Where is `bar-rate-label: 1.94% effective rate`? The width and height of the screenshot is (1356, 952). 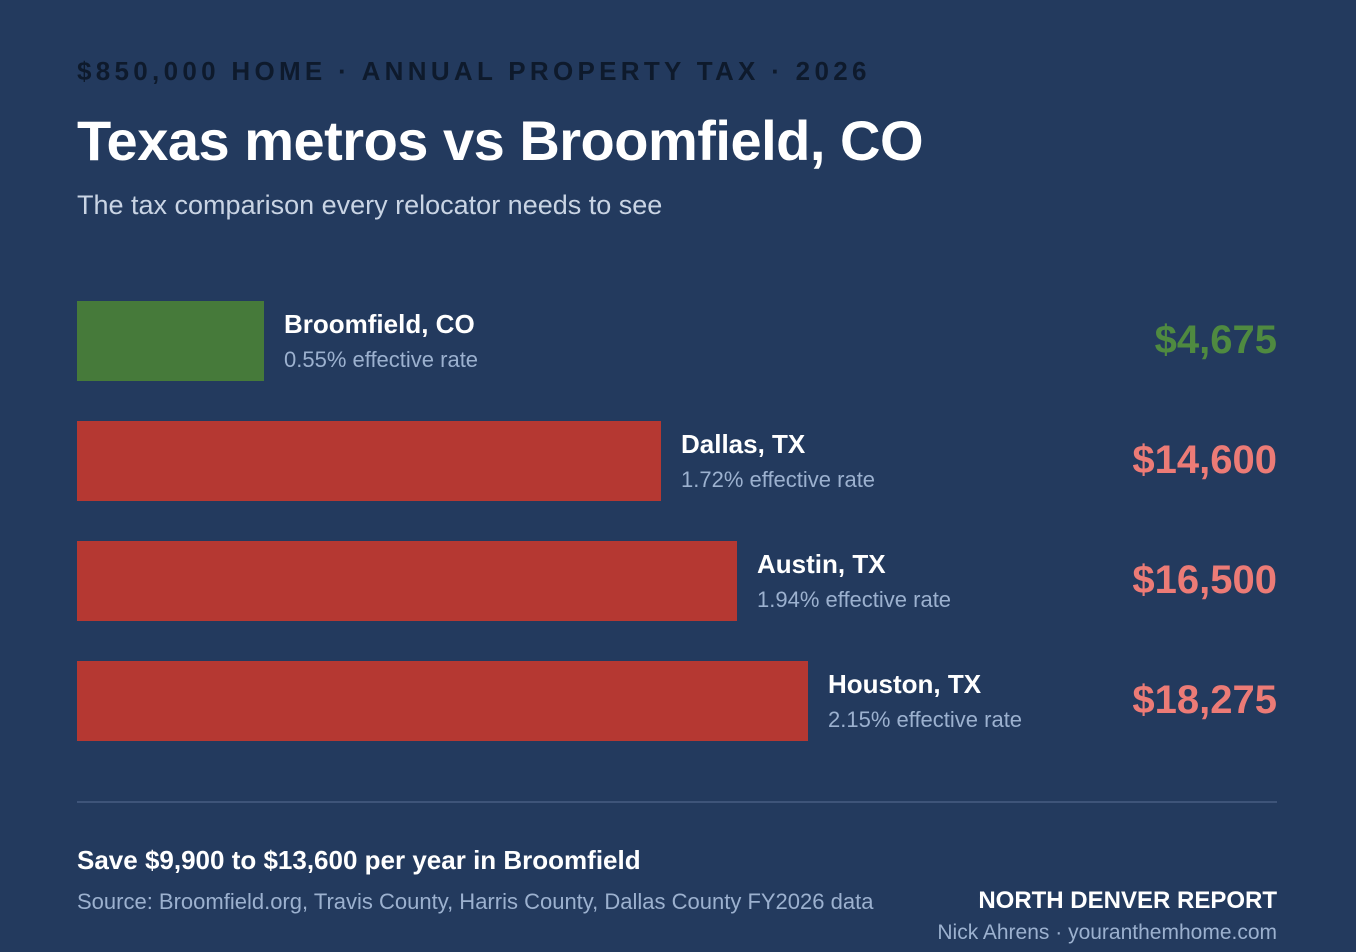 bar-rate-label: 1.94% effective rate is located at coordinates (854, 599).